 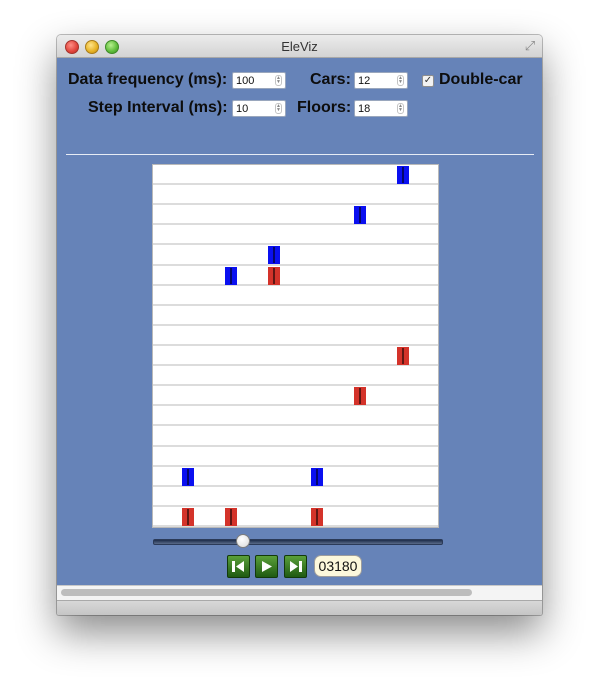 What do you see at coordinates (188, 517) in the screenshot?
I see `elevator-1-lower-car` at bounding box center [188, 517].